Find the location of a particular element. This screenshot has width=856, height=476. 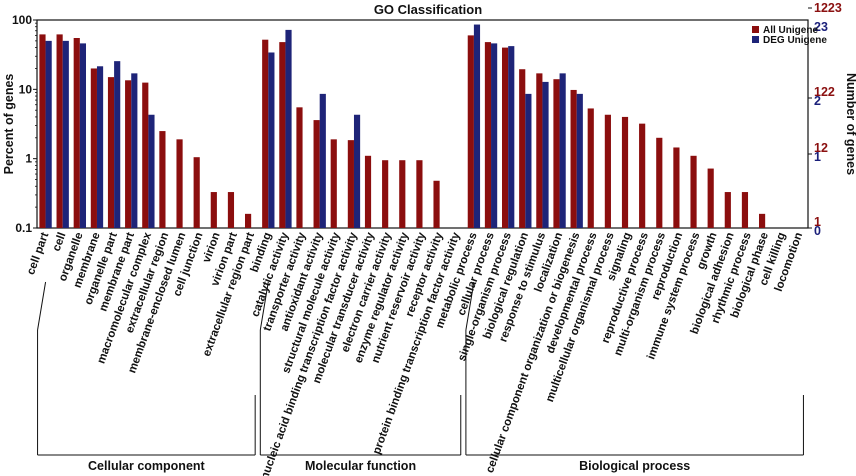

y-tick-label: 0.1 is located at coordinates (23, 228).